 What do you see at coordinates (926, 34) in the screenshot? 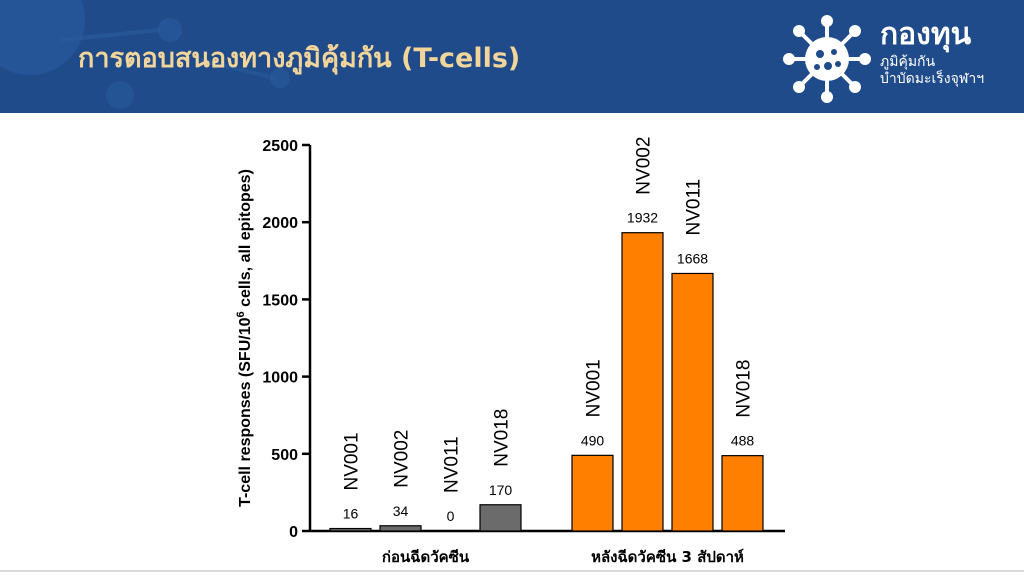
I see `logo-wordmark: กองทุน` at bounding box center [926, 34].